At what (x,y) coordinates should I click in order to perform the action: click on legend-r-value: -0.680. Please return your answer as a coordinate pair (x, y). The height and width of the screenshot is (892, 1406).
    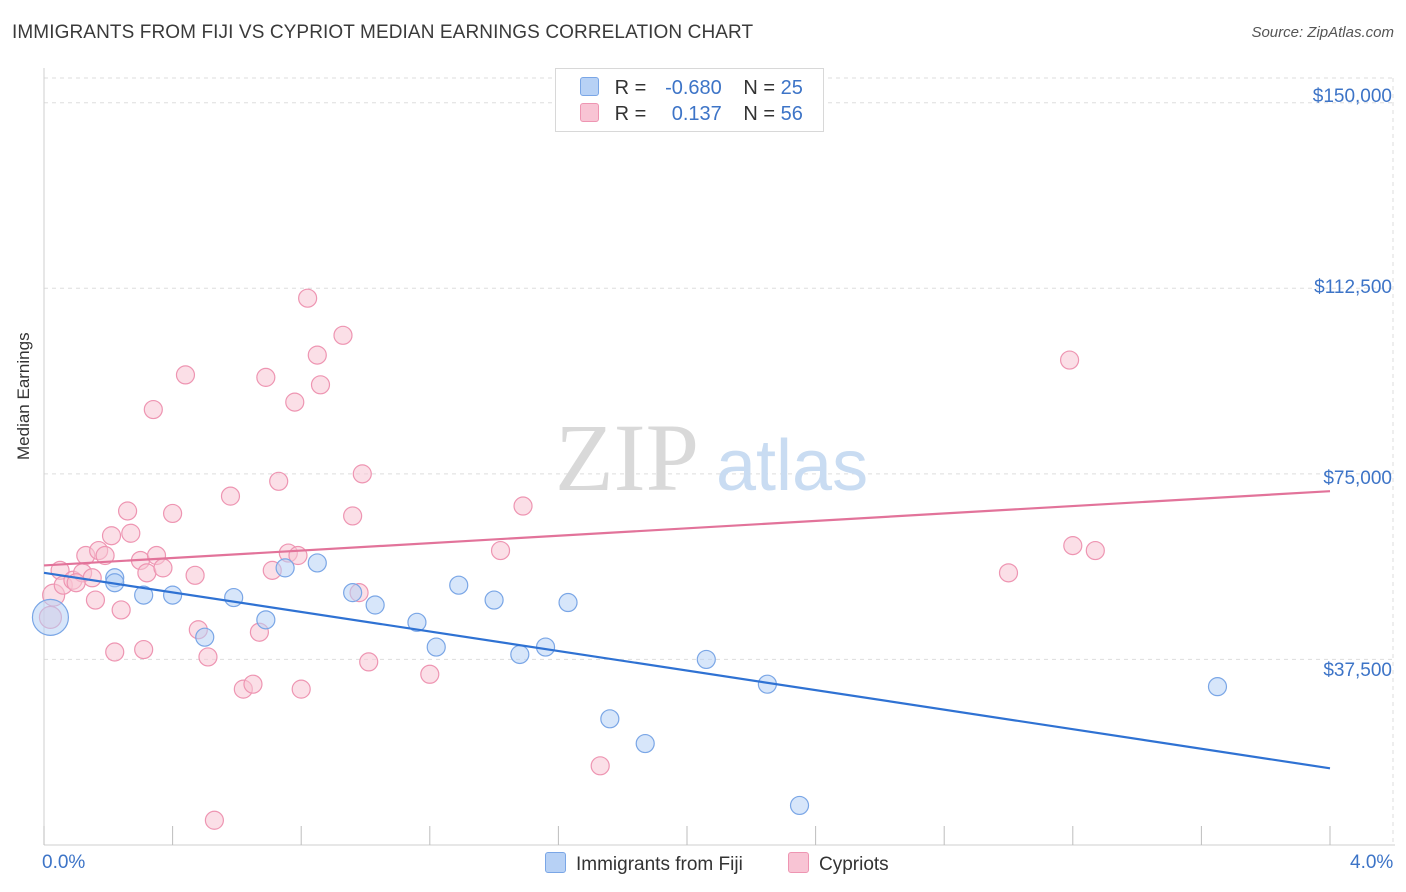
    Looking at the image, I should click on (693, 88).